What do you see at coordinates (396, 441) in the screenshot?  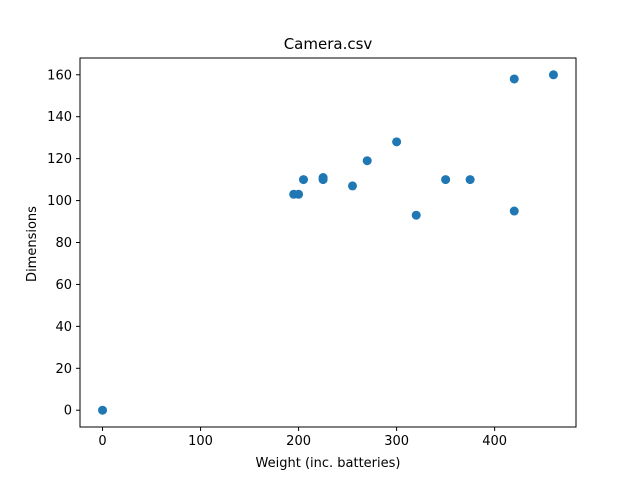 I see `x-tick-label: 300` at bounding box center [396, 441].